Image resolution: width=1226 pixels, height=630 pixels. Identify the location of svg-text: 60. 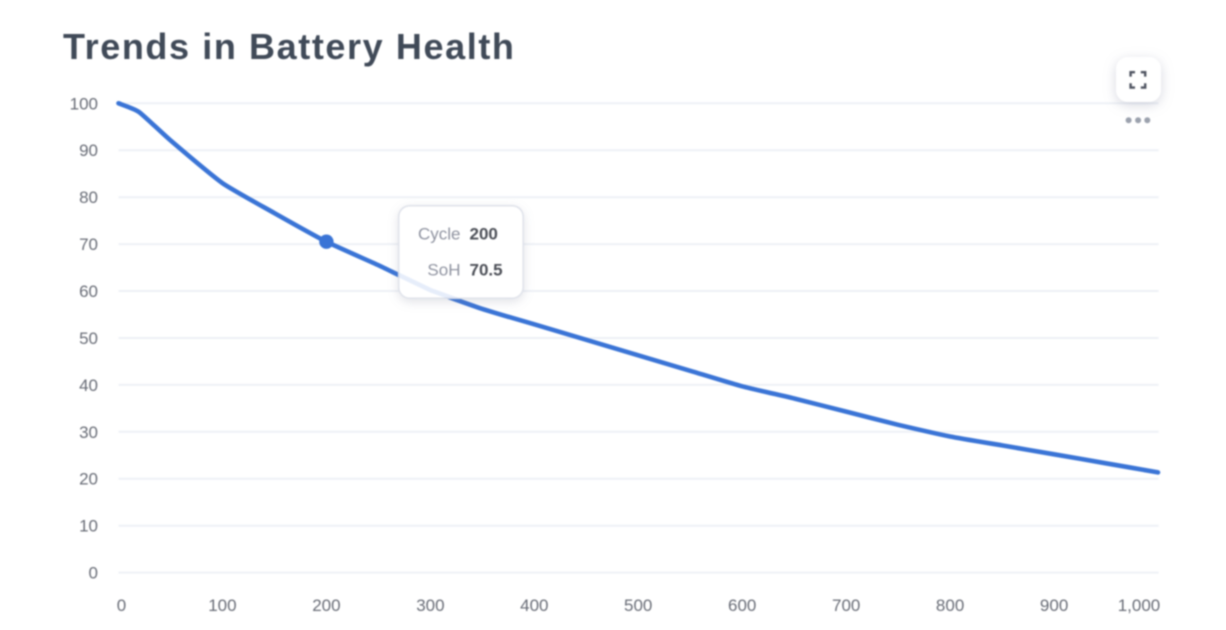
(88, 291).